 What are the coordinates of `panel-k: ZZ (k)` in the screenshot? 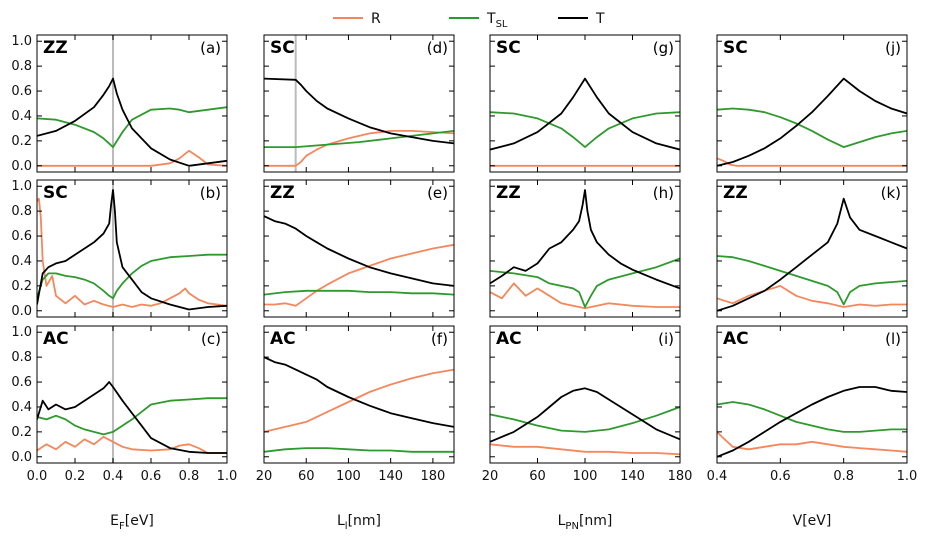 It's located at (812, 248).